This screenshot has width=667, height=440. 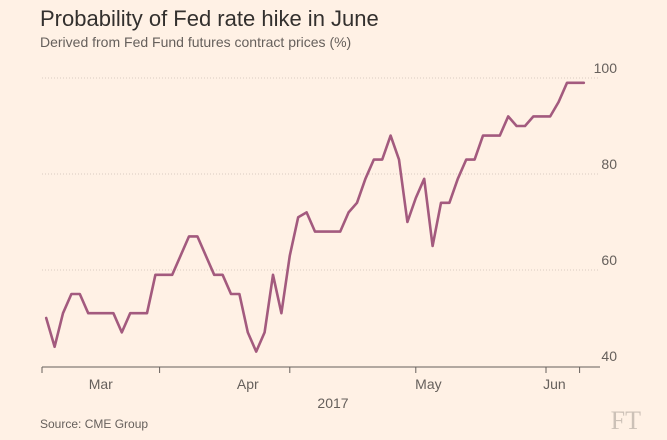 What do you see at coordinates (609, 260) in the screenshot?
I see `y-tick-label-60: 60` at bounding box center [609, 260].